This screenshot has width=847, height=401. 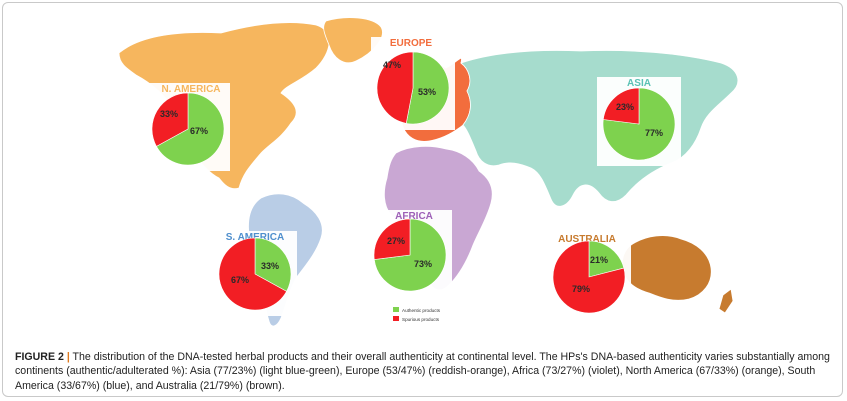 I want to click on pie-africa: AFRICA 73% 27%, so click(x=410, y=253).